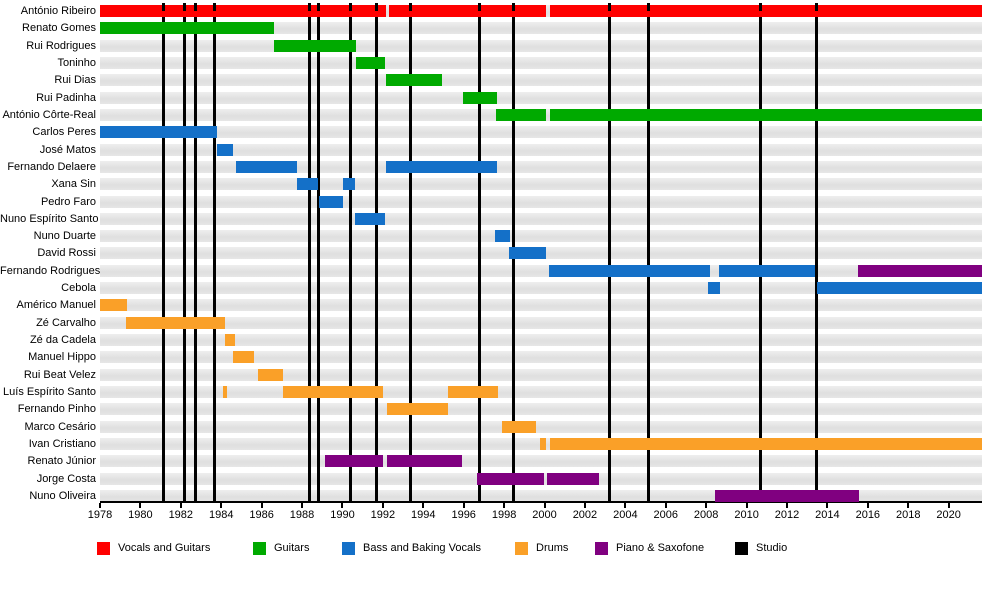  Describe the element at coordinates (259, 548) in the screenshot. I see `legend-swatch-guitars` at that location.